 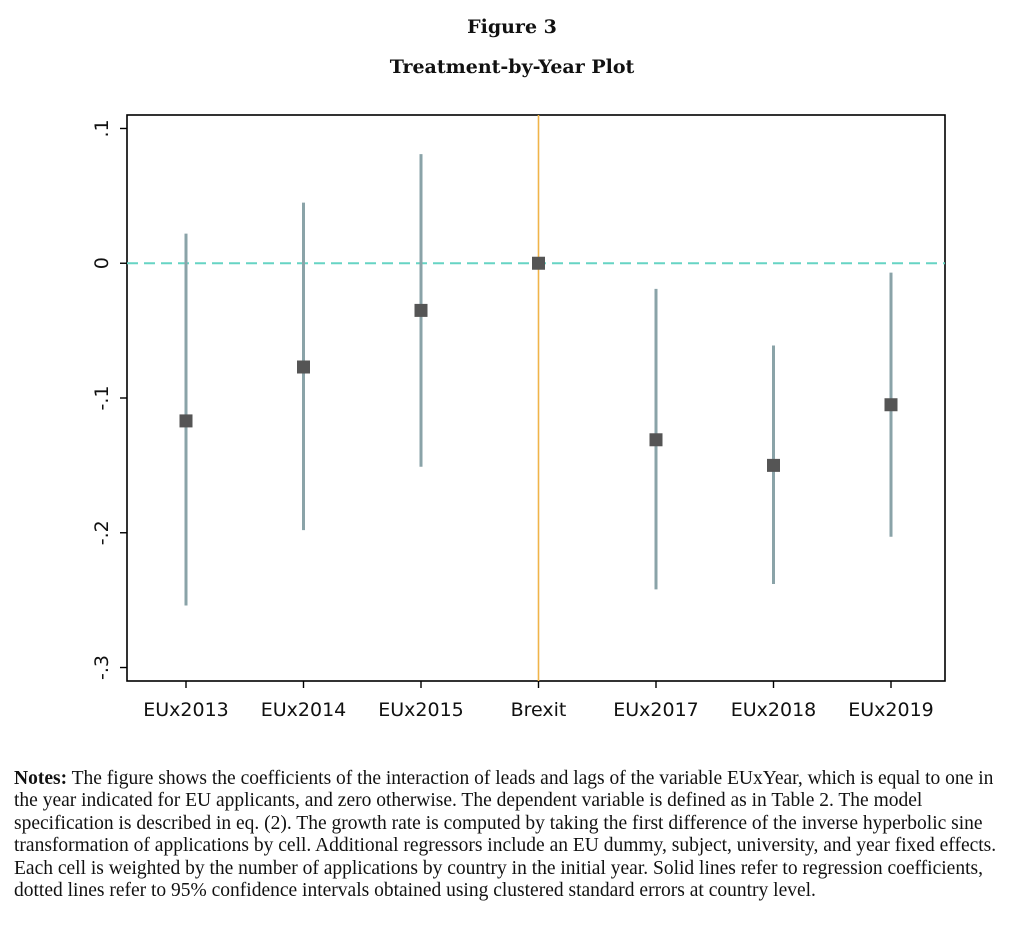 What do you see at coordinates (102, 128) in the screenshot?
I see `y-tick-label: .1` at bounding box center [102, 128].